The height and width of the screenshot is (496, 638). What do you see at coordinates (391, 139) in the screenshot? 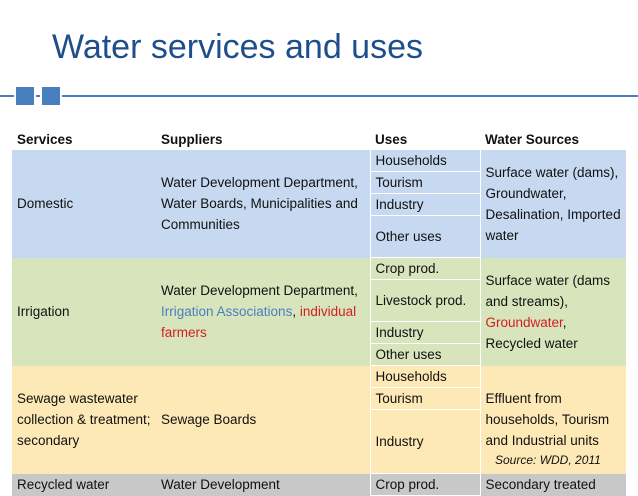
I see `header-uses: Uses` at bounding box center [391, 139].